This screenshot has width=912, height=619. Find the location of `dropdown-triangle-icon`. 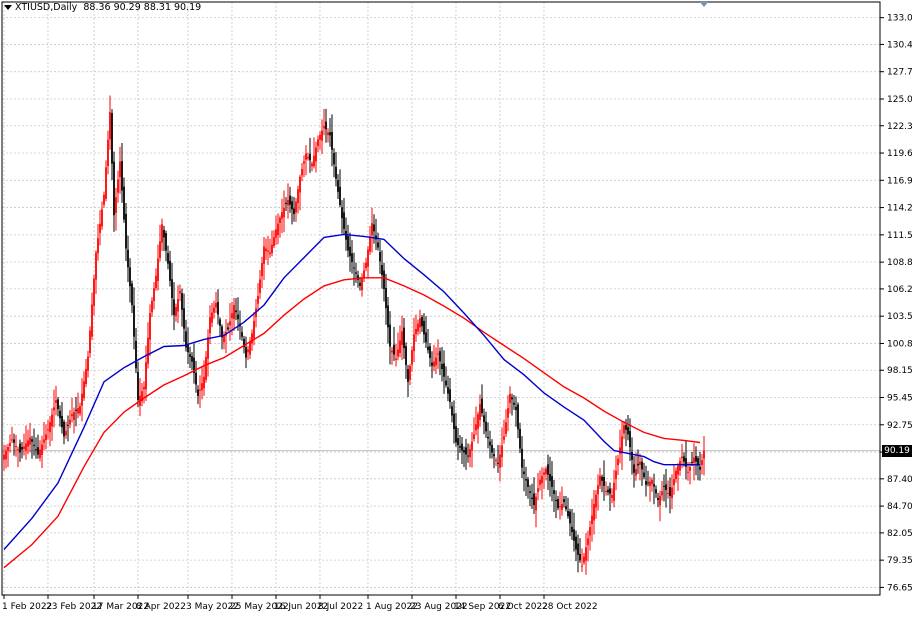

dropdown-triangle-icon is located at coordinates (8, 7).